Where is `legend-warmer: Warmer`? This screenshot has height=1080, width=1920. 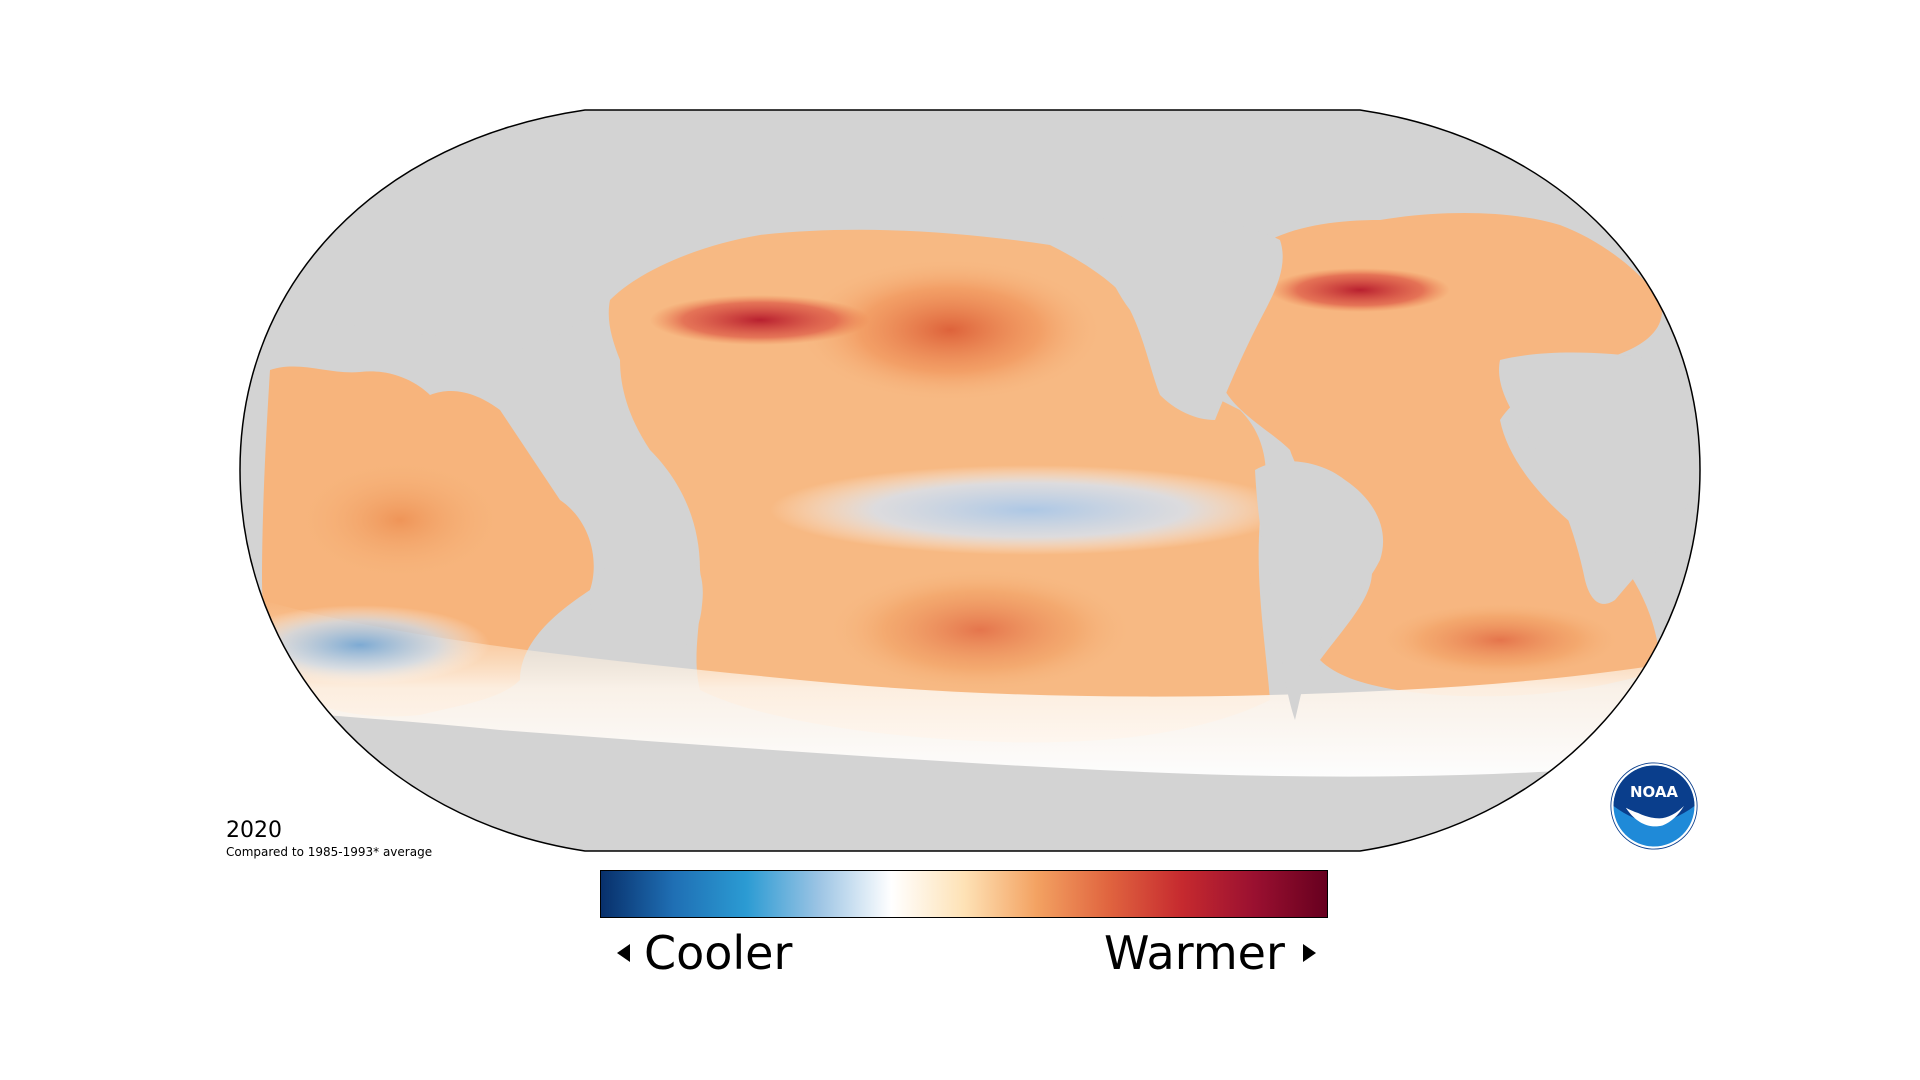
legend-warmer: Warmer is located at coordinates (1210, 953).